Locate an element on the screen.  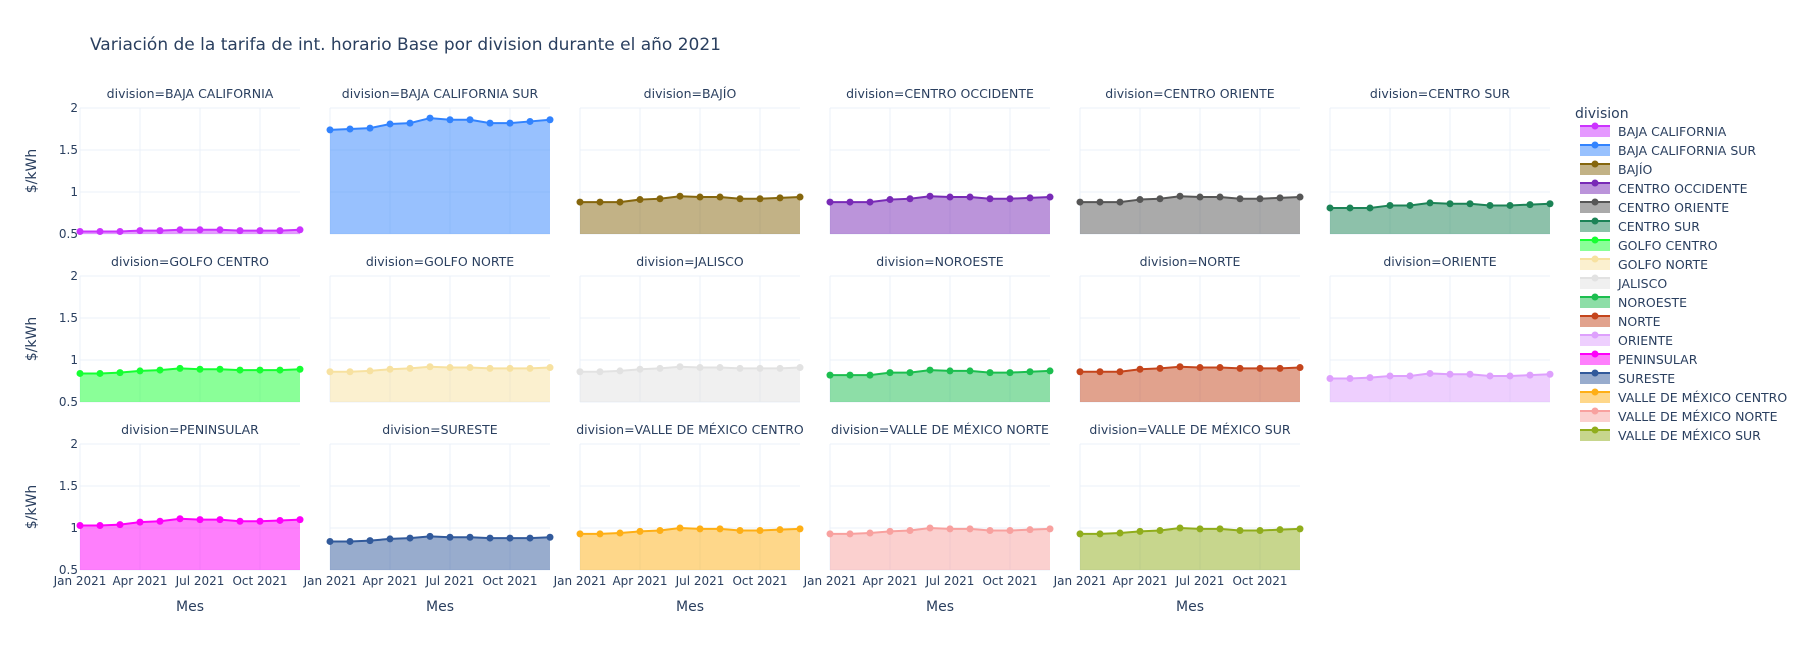
legend-label: VALLE DE MÉXICO SUR is located at coordinates (1689, 435).